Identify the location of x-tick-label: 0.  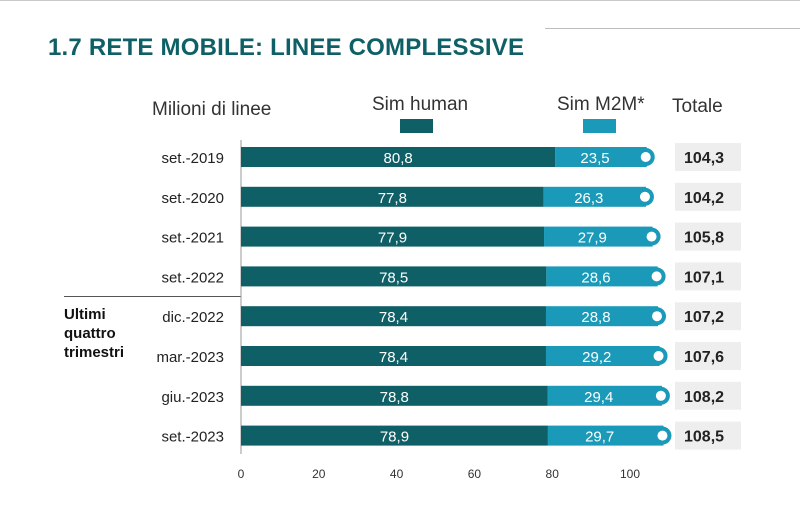
(241, 474).